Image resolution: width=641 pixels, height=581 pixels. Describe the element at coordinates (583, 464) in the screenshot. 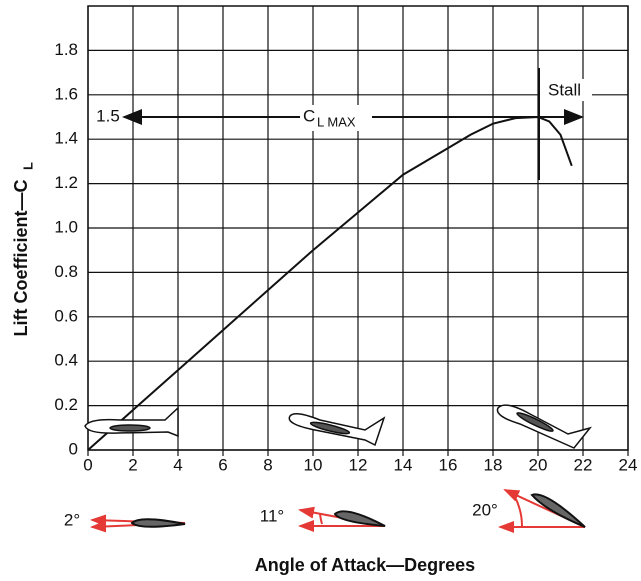

I see `x-tick-label: 22` at that location.